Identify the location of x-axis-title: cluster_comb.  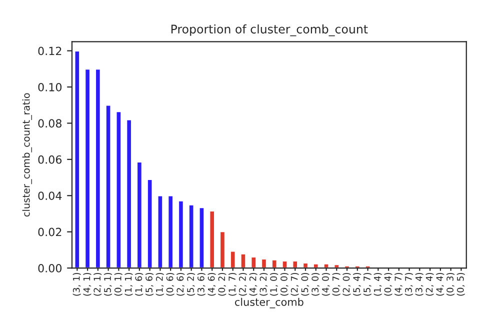
(269, 303).